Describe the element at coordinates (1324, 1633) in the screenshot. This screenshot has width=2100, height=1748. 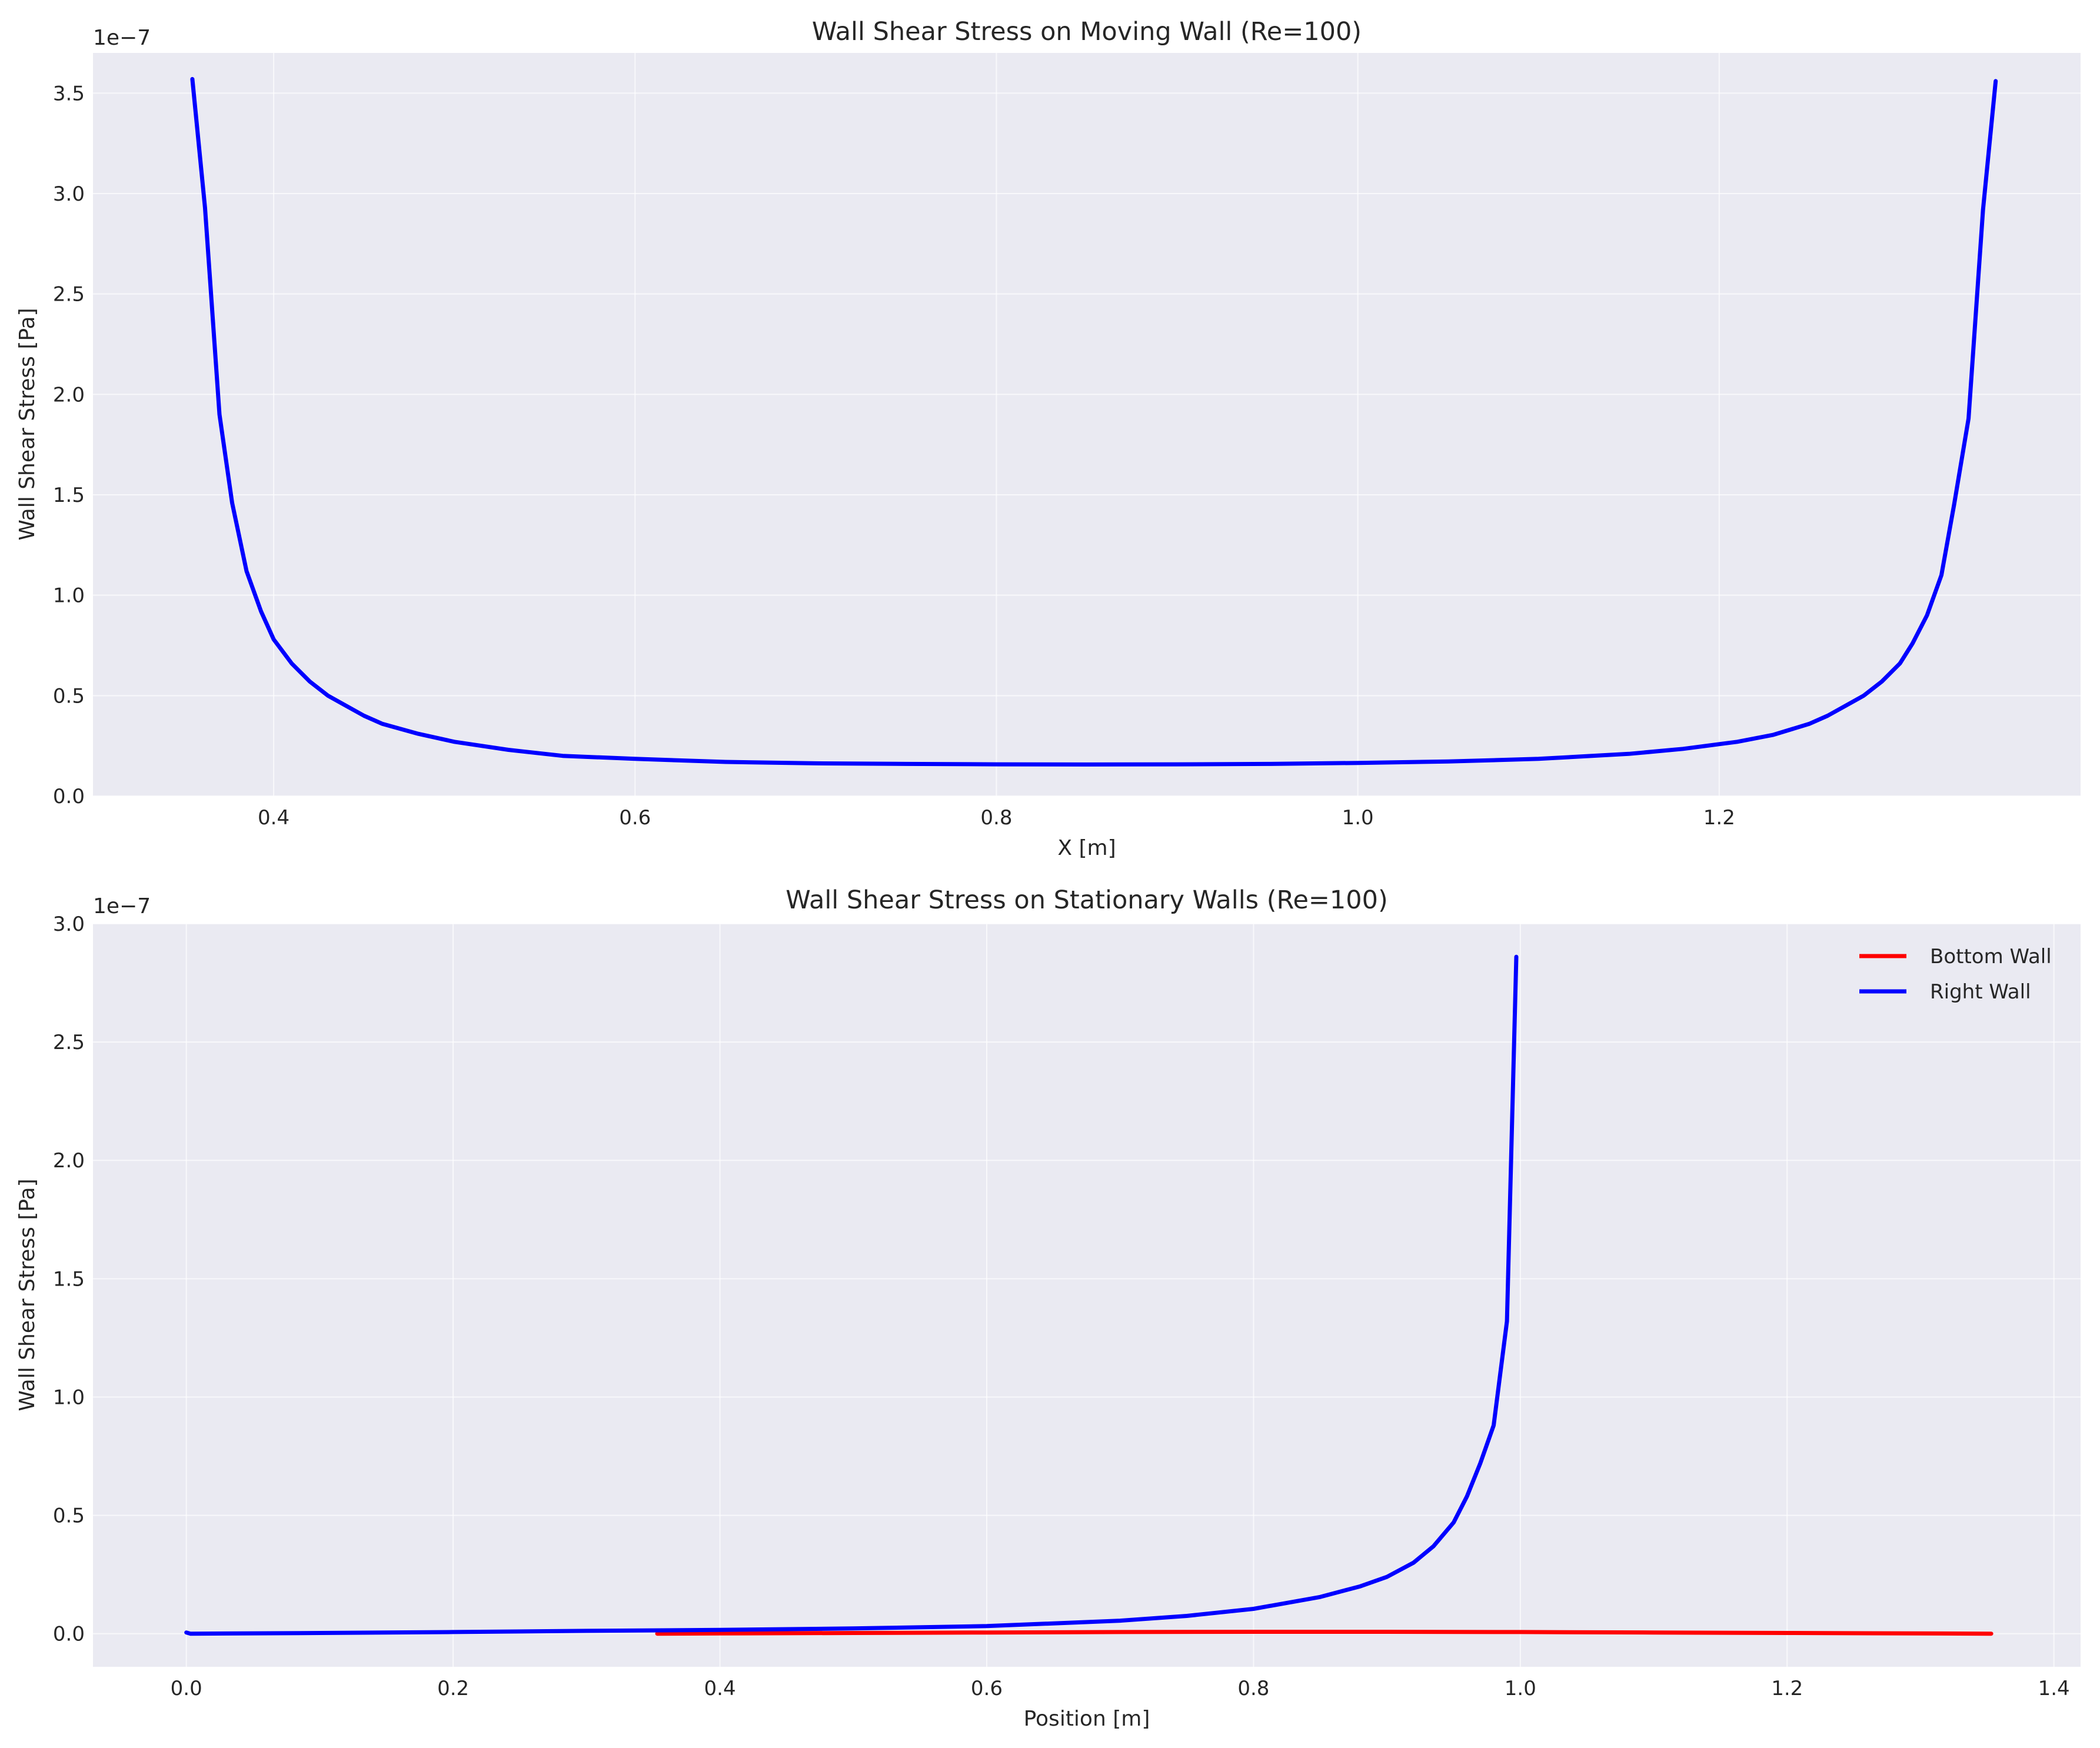
I see `bottom-wall-line` at that location.